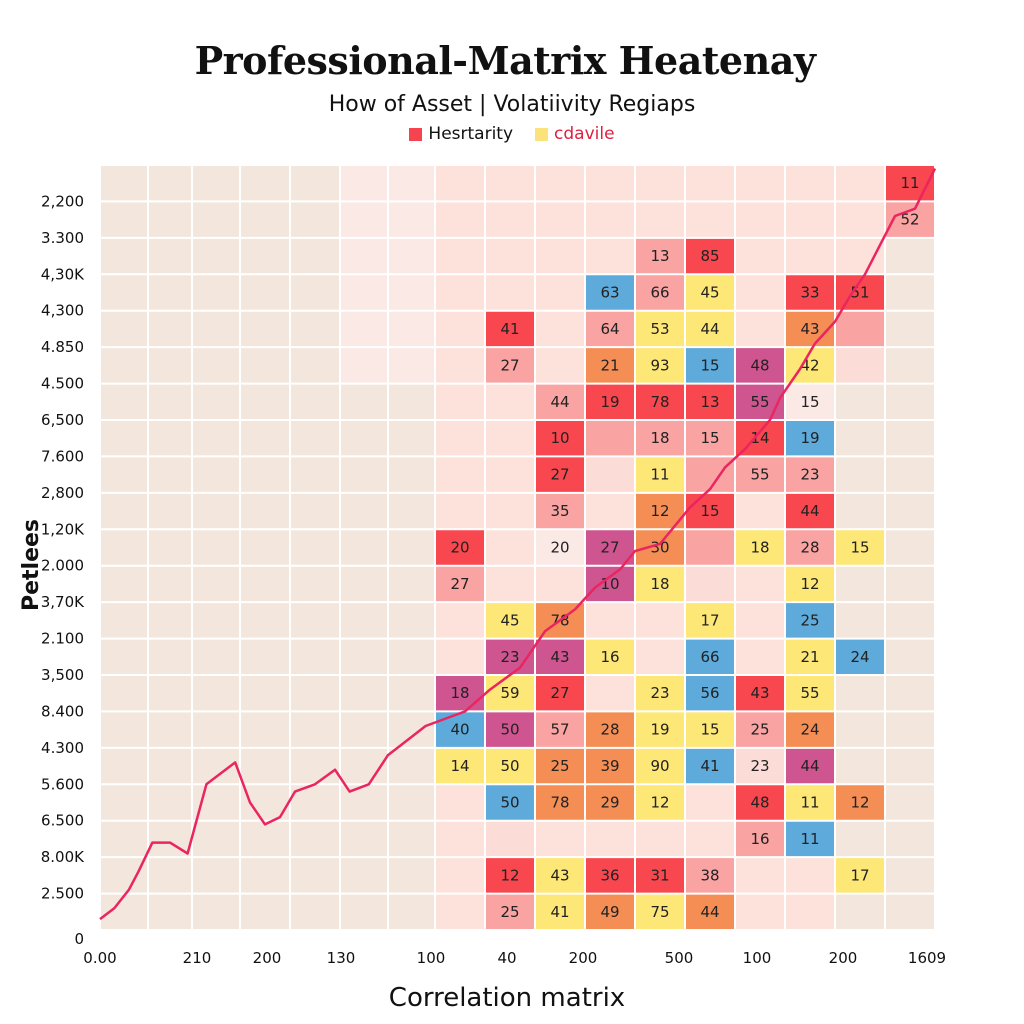  What do you see at coordinates (505, 60) in the screenshot?
I see `chart-title: Professional-Matrix Heatenay` at bounding box center [505, 60].